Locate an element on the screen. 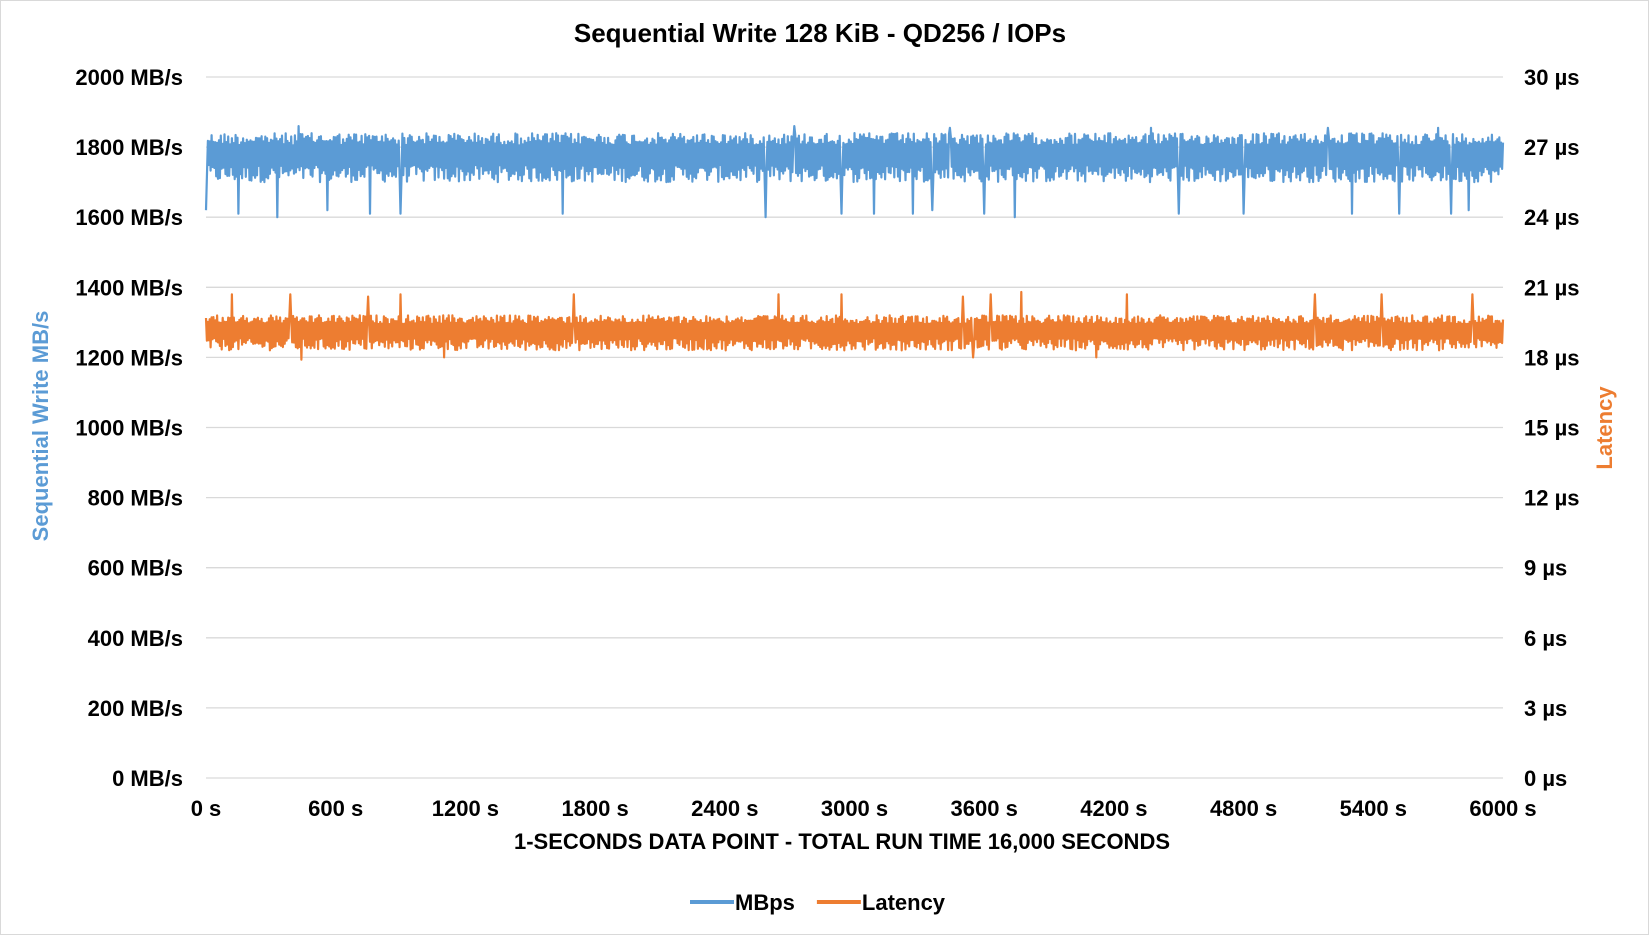 Image resolution: width=1649 pixels, height=935 pixels. y2-axis-title: Latency is located at coordinates (1604, 428).